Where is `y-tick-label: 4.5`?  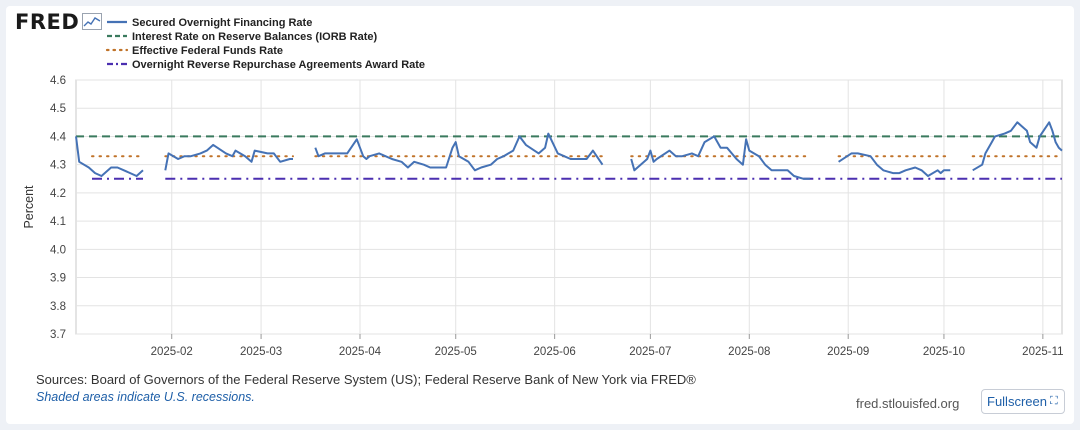 y-tick-label: 4.5 is located at coordinates (58, 109).